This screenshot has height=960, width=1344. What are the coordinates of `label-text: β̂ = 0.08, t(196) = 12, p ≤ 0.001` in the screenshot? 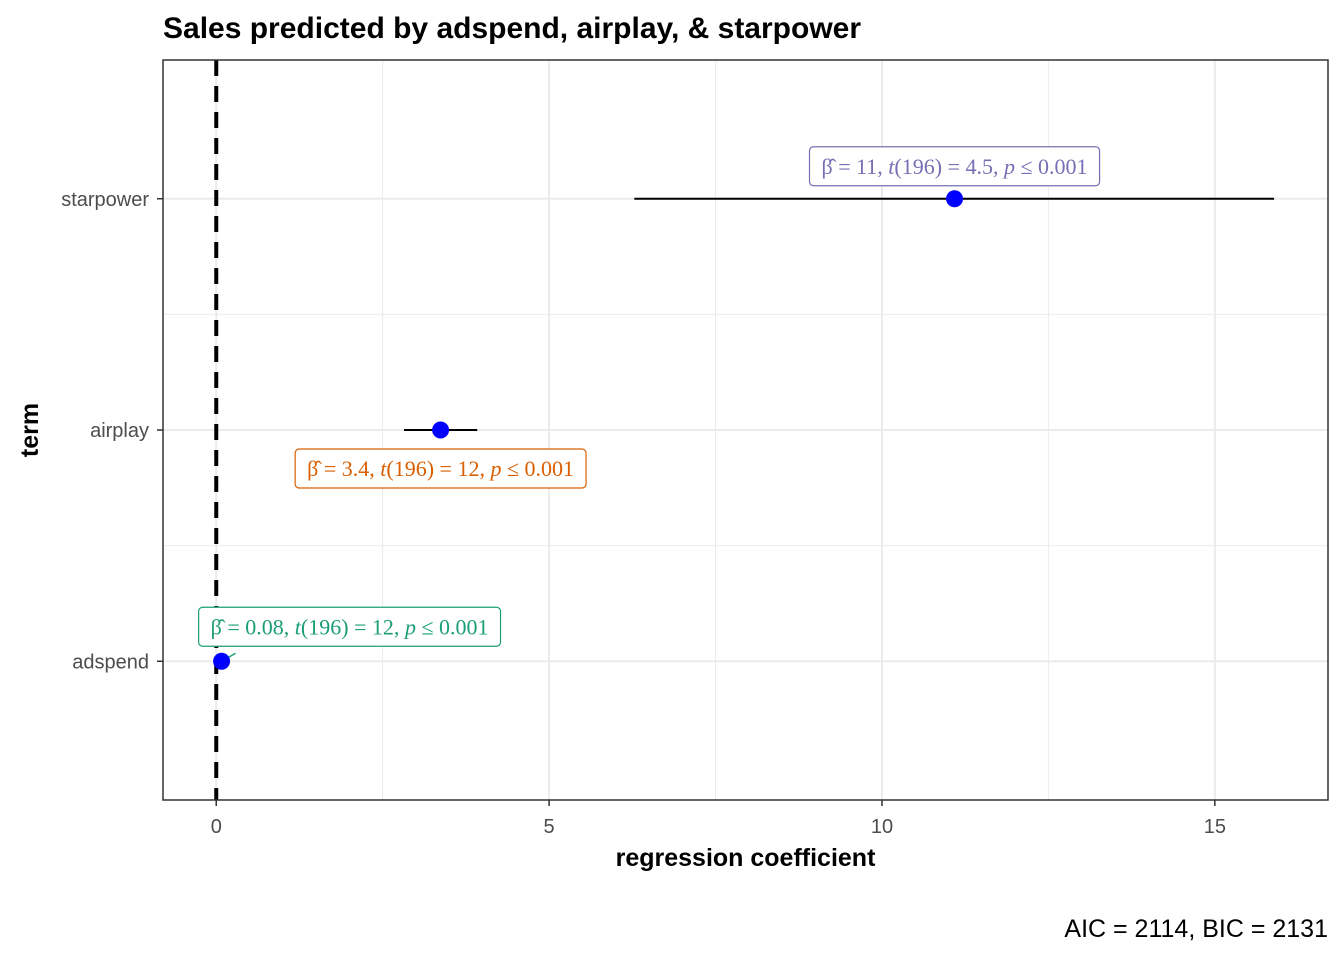 It's located at (350, 626).